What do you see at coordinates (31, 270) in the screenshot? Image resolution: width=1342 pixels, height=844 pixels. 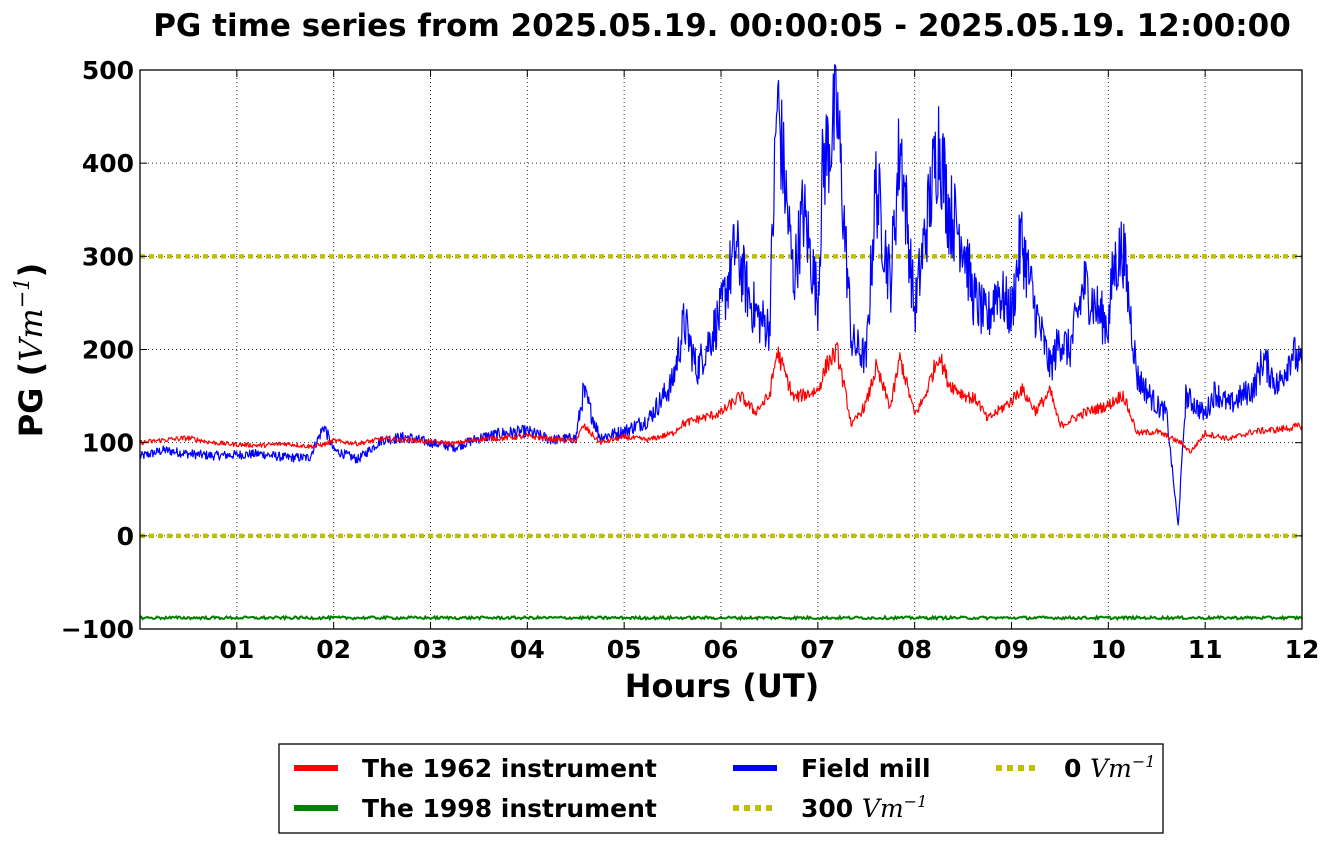 I see `y-axis-label-suffix: )` at bounding box center [31, 270].